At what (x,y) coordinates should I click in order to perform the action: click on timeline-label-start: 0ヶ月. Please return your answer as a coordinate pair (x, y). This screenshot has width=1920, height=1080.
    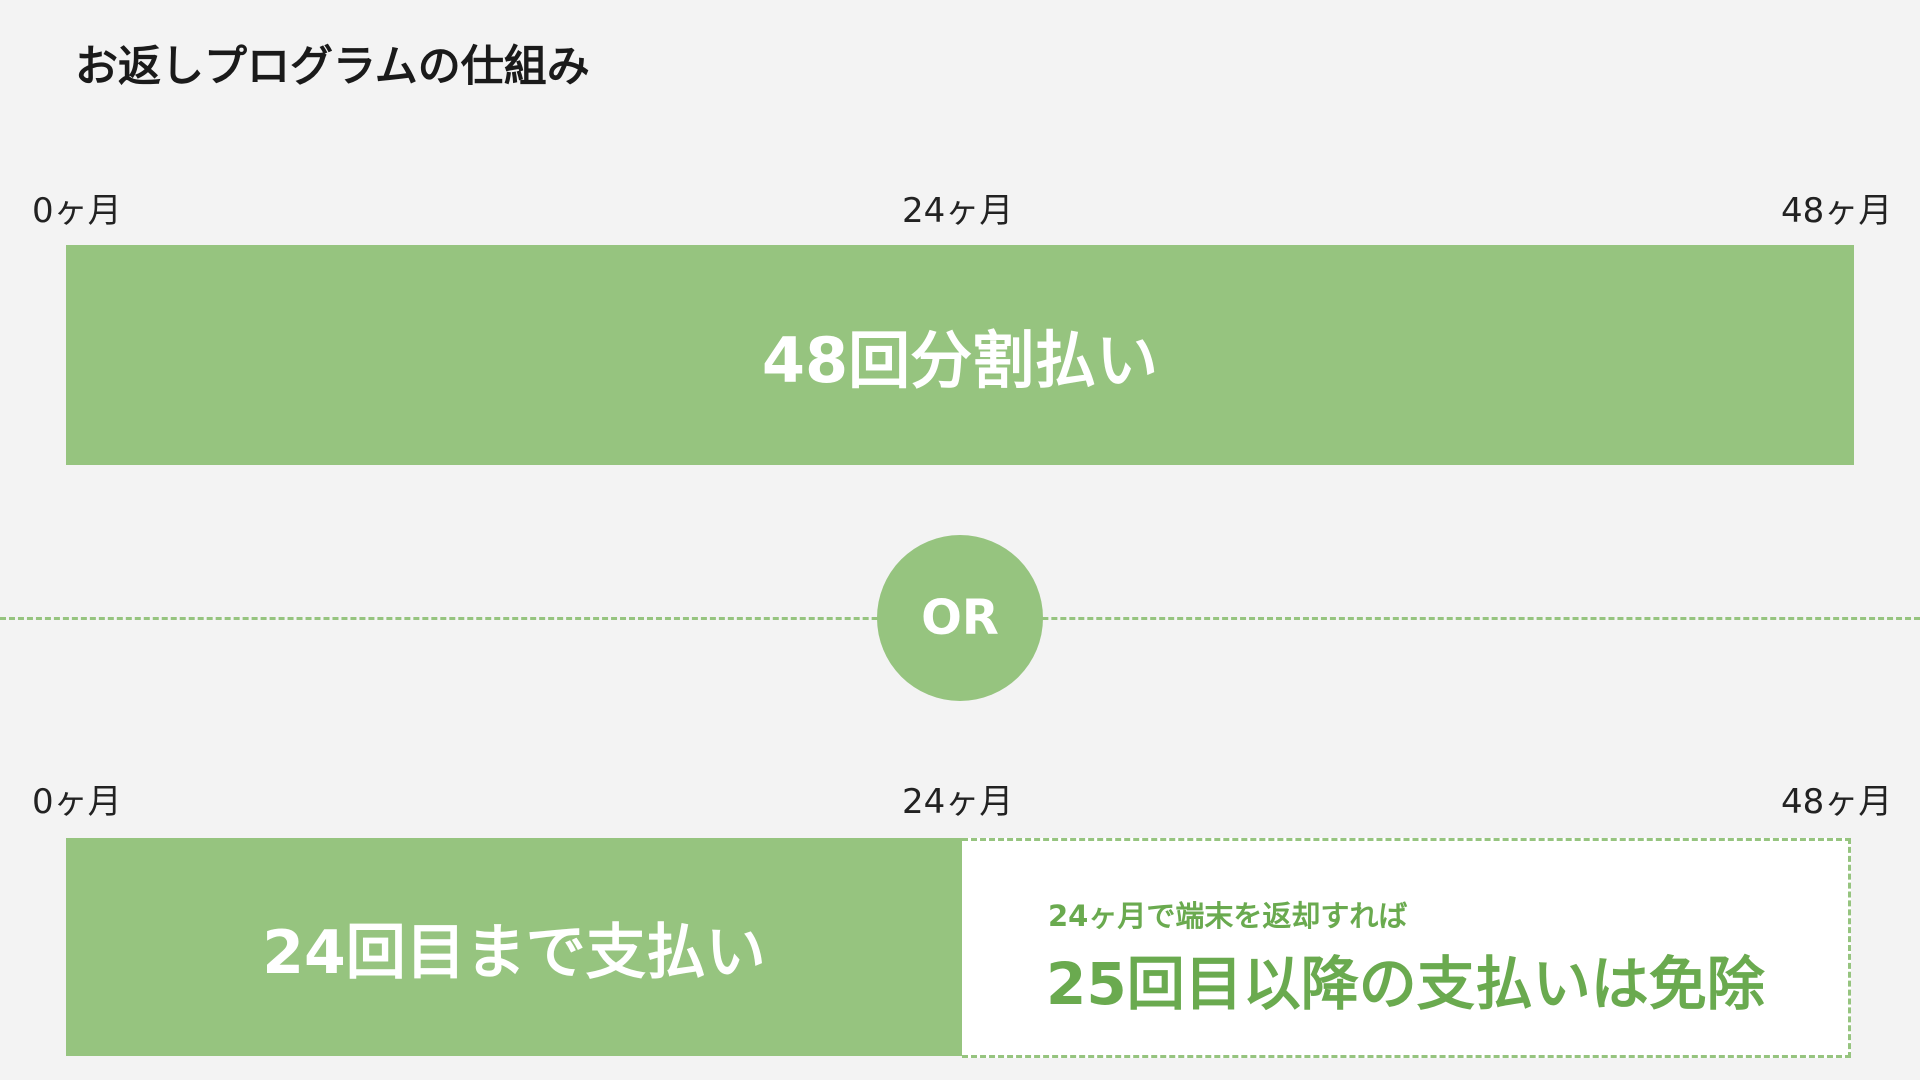
    Looking at the image, I should click on (77, 211).